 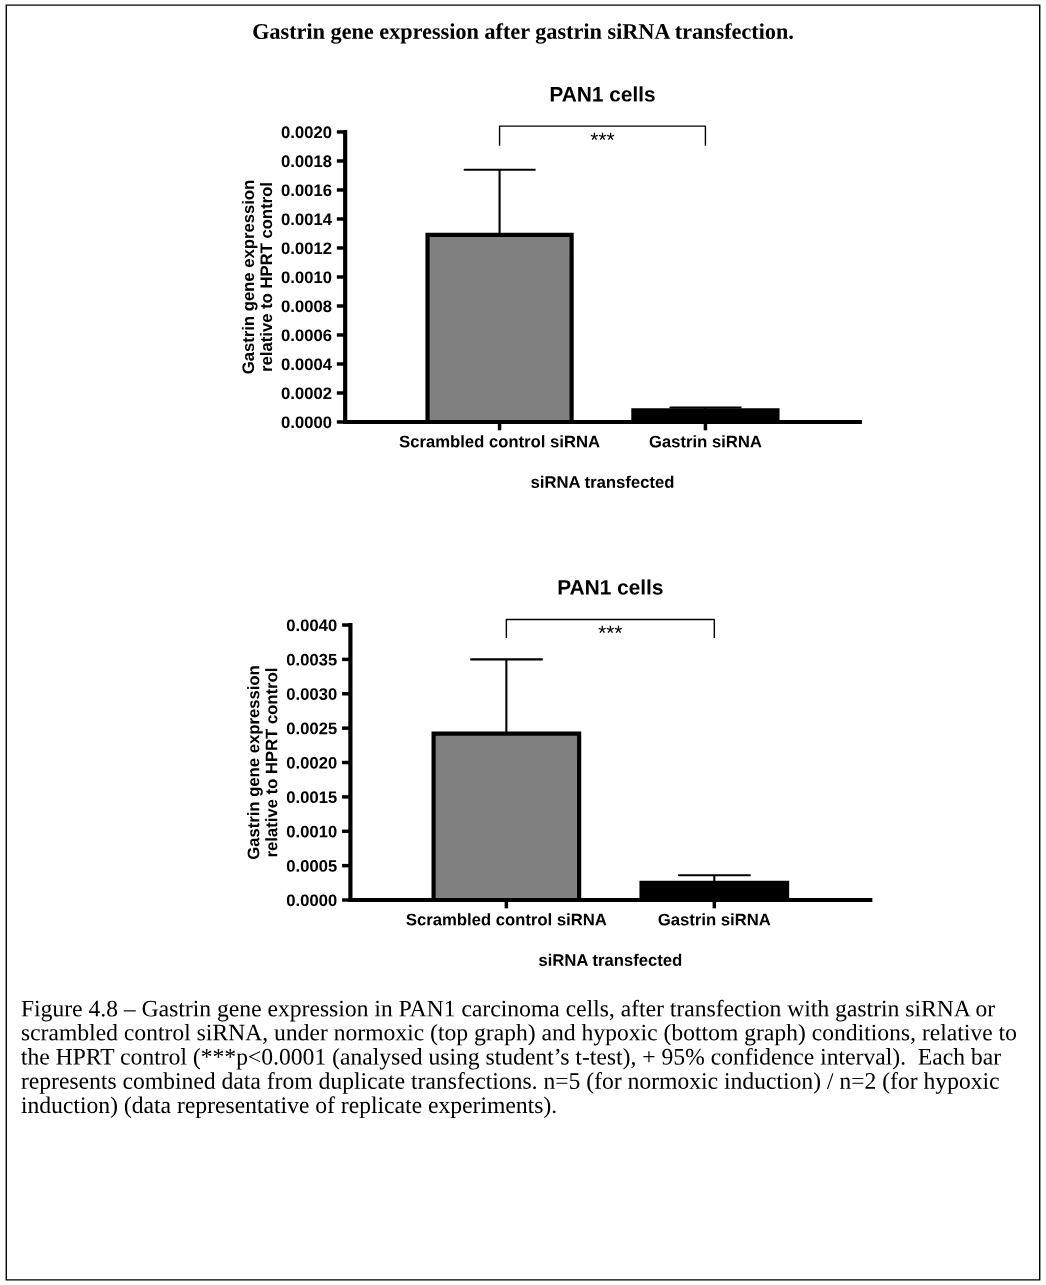 I want to click on y-tick-label: 0.0008, so click(x=306, y=306).